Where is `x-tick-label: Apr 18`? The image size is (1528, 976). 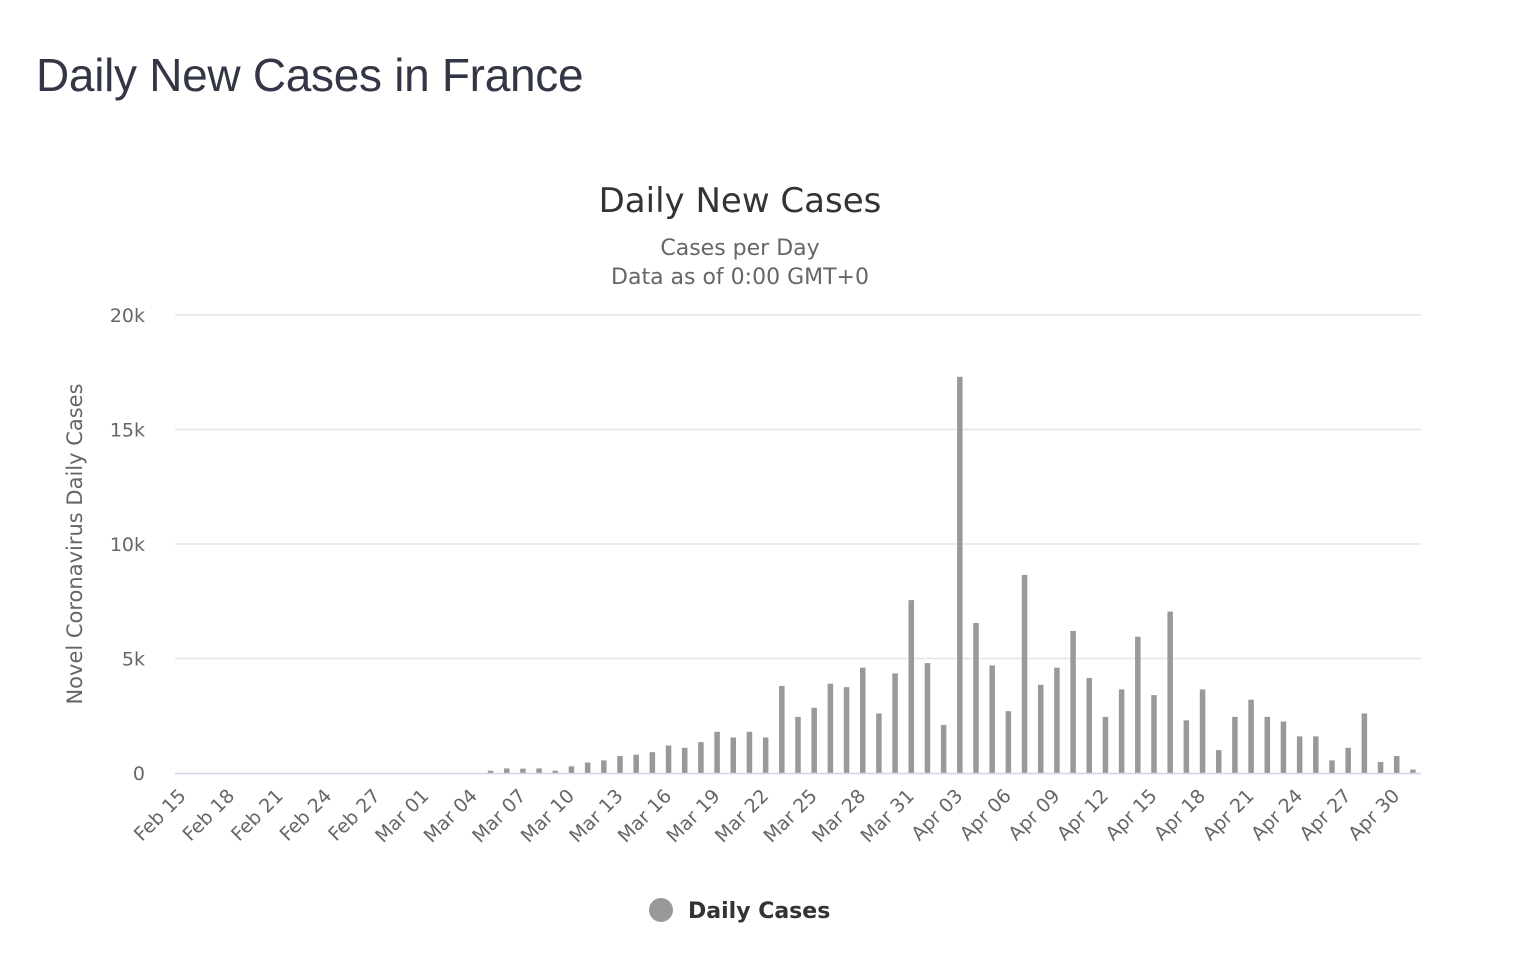
x-tick-label: Apr 18 is located at coordinates (1180, 815).